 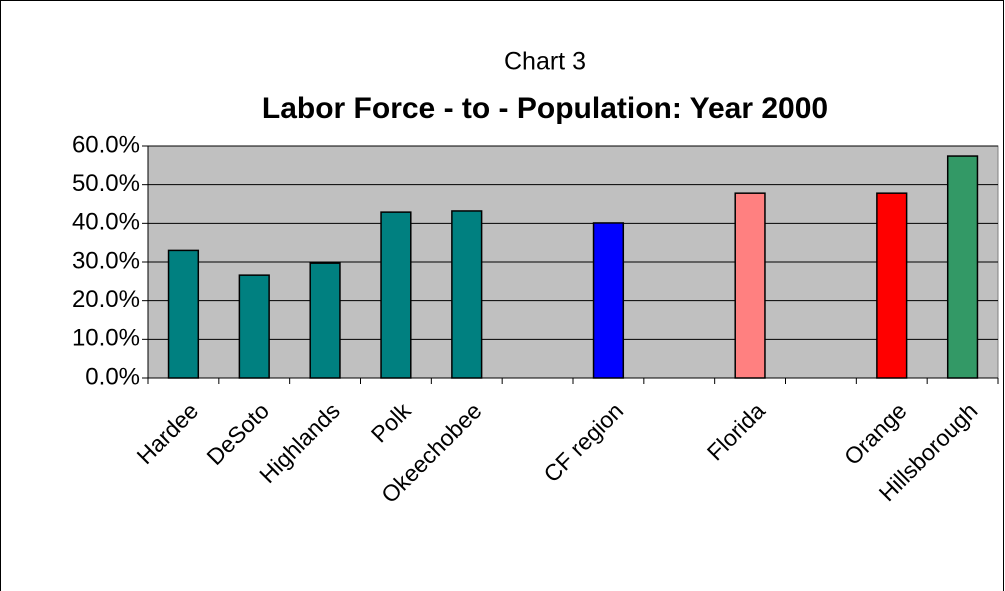 I want to click on chart-subtitle: Chart 3, so click(x=545, y=62).